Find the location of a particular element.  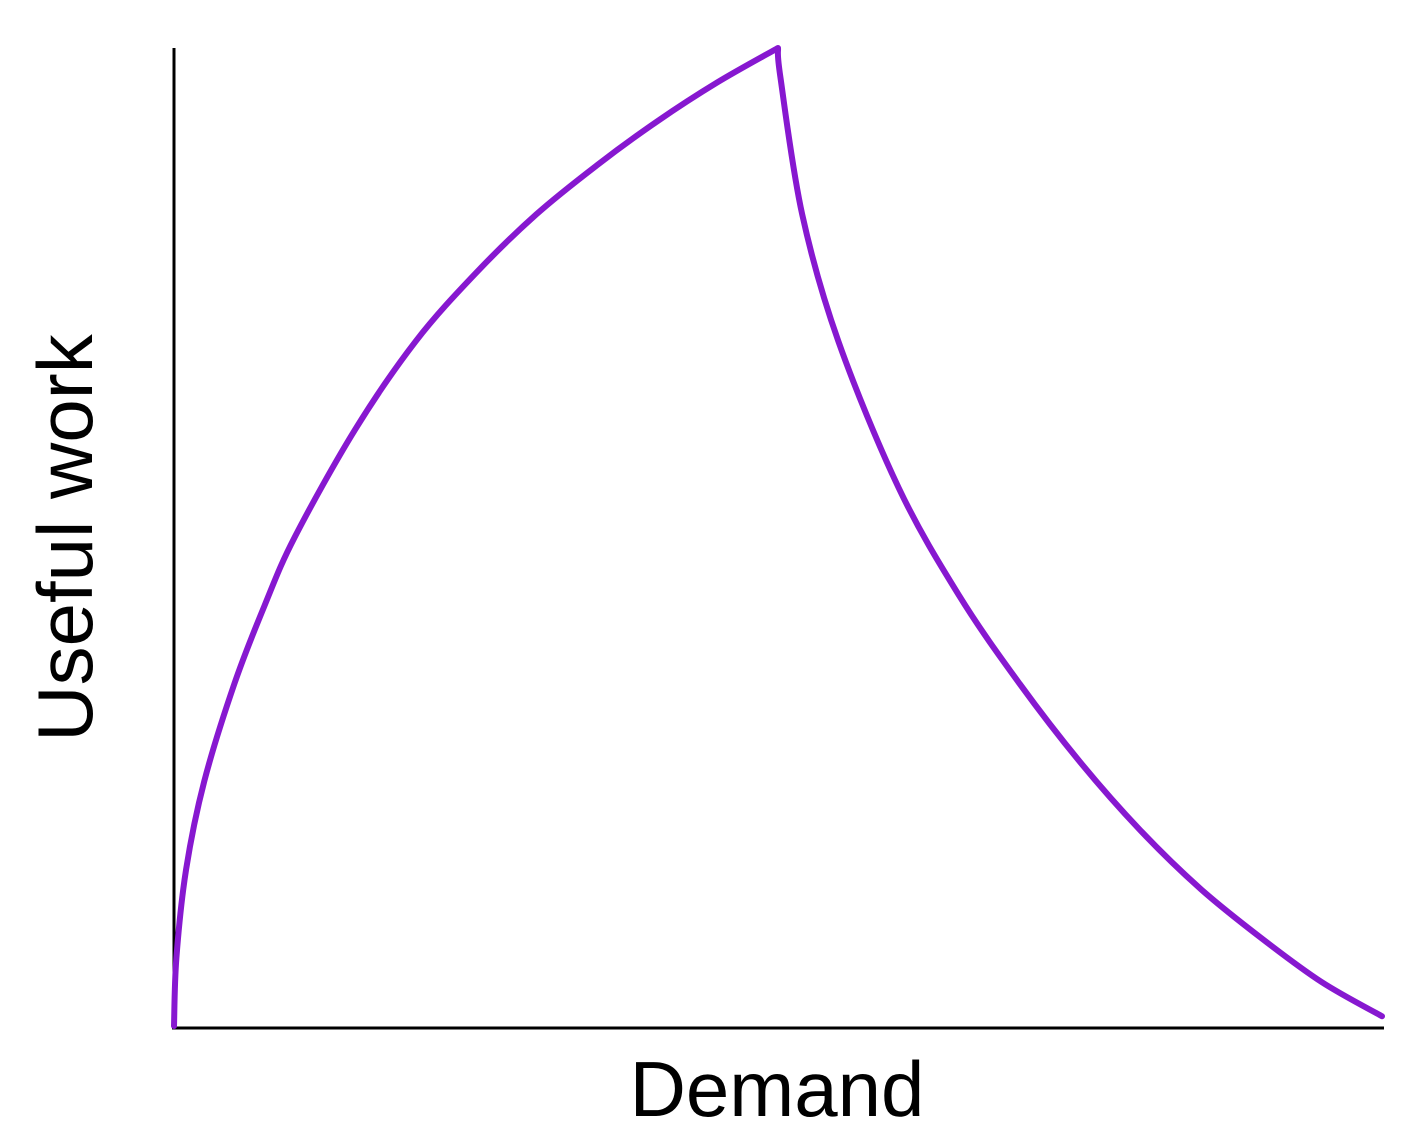

x-axis-title: Demand is located at coordinates (777, 1089).